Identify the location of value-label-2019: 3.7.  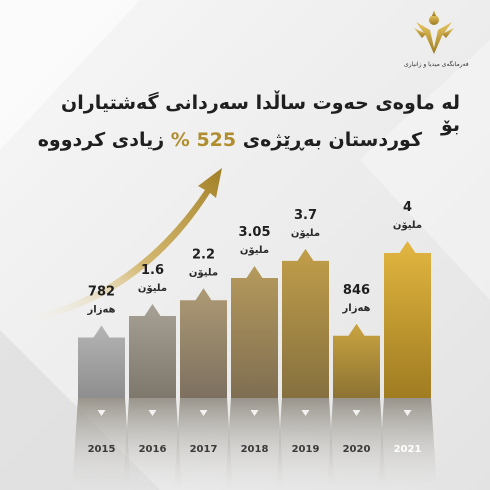
(305, 215).